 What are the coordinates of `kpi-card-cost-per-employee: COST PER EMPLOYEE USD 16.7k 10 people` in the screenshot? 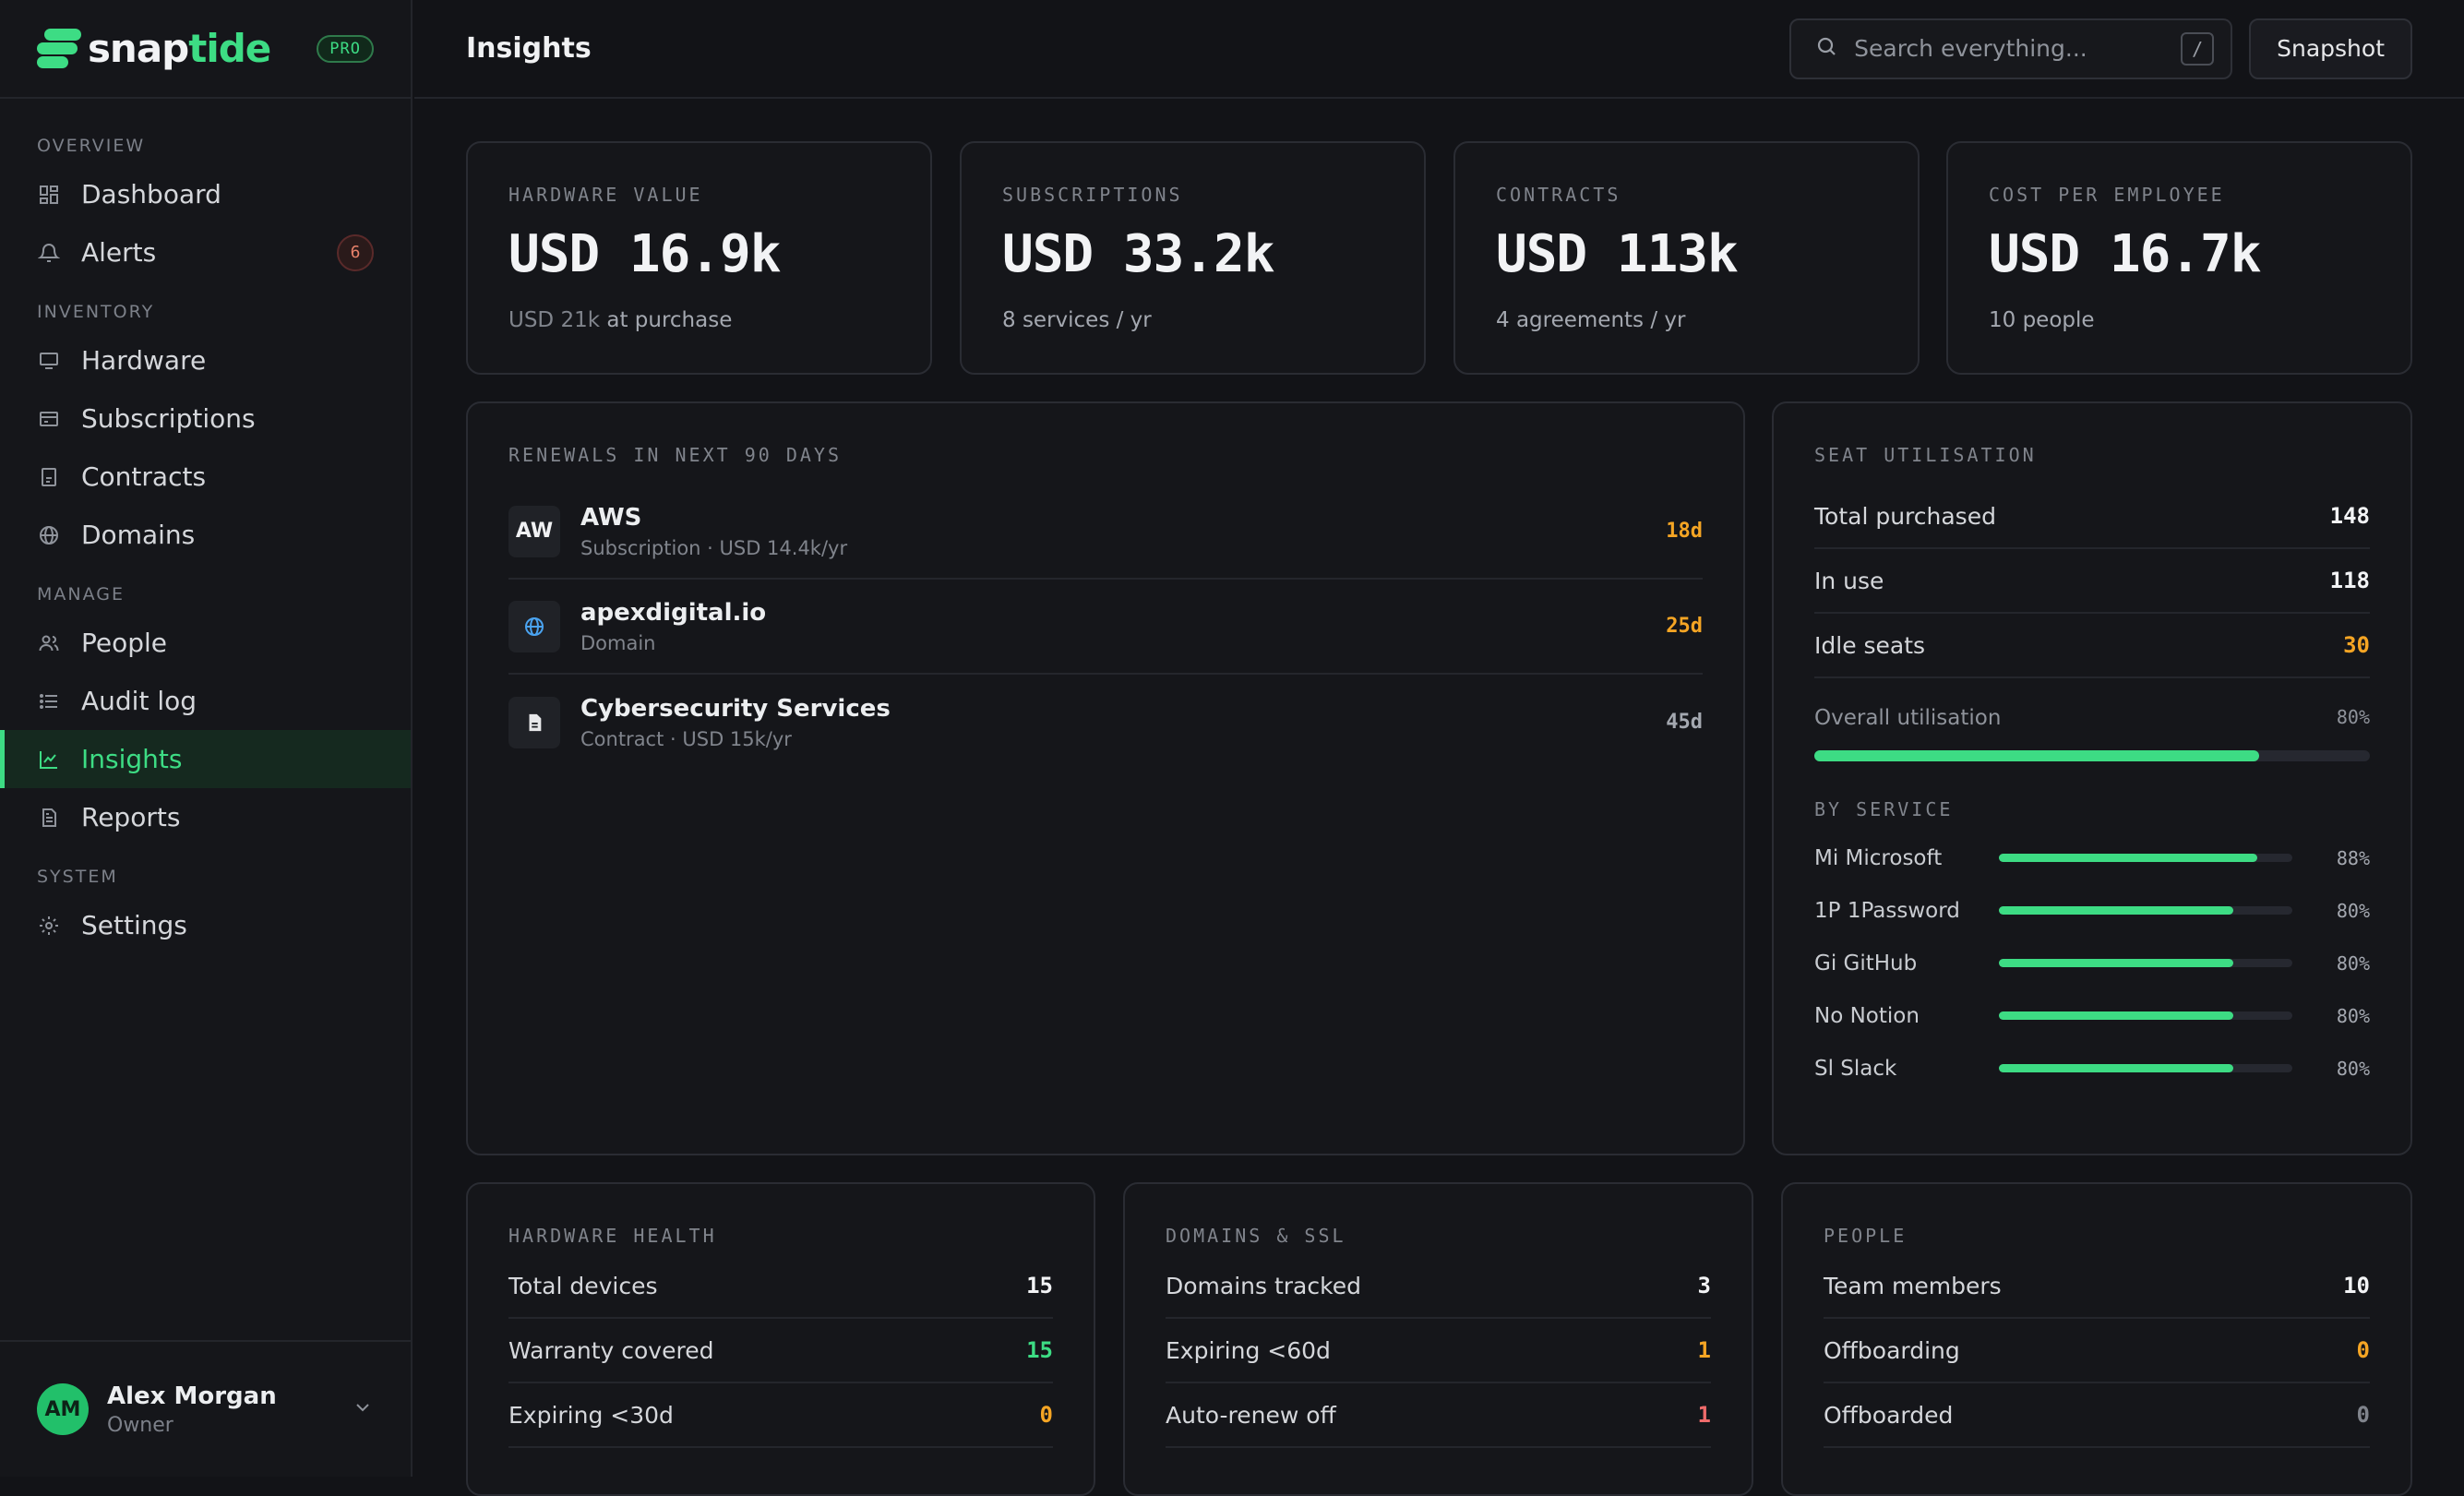 It's located at (2179, 258).